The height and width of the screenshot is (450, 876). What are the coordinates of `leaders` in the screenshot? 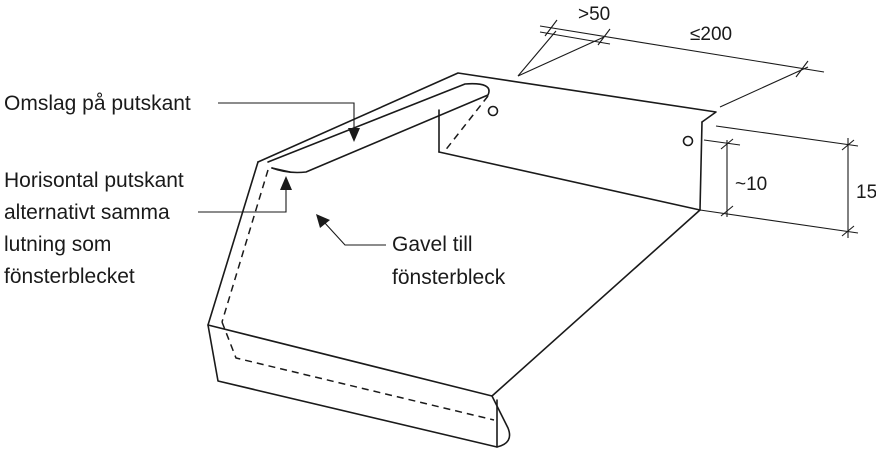 It's located at (292, 174).